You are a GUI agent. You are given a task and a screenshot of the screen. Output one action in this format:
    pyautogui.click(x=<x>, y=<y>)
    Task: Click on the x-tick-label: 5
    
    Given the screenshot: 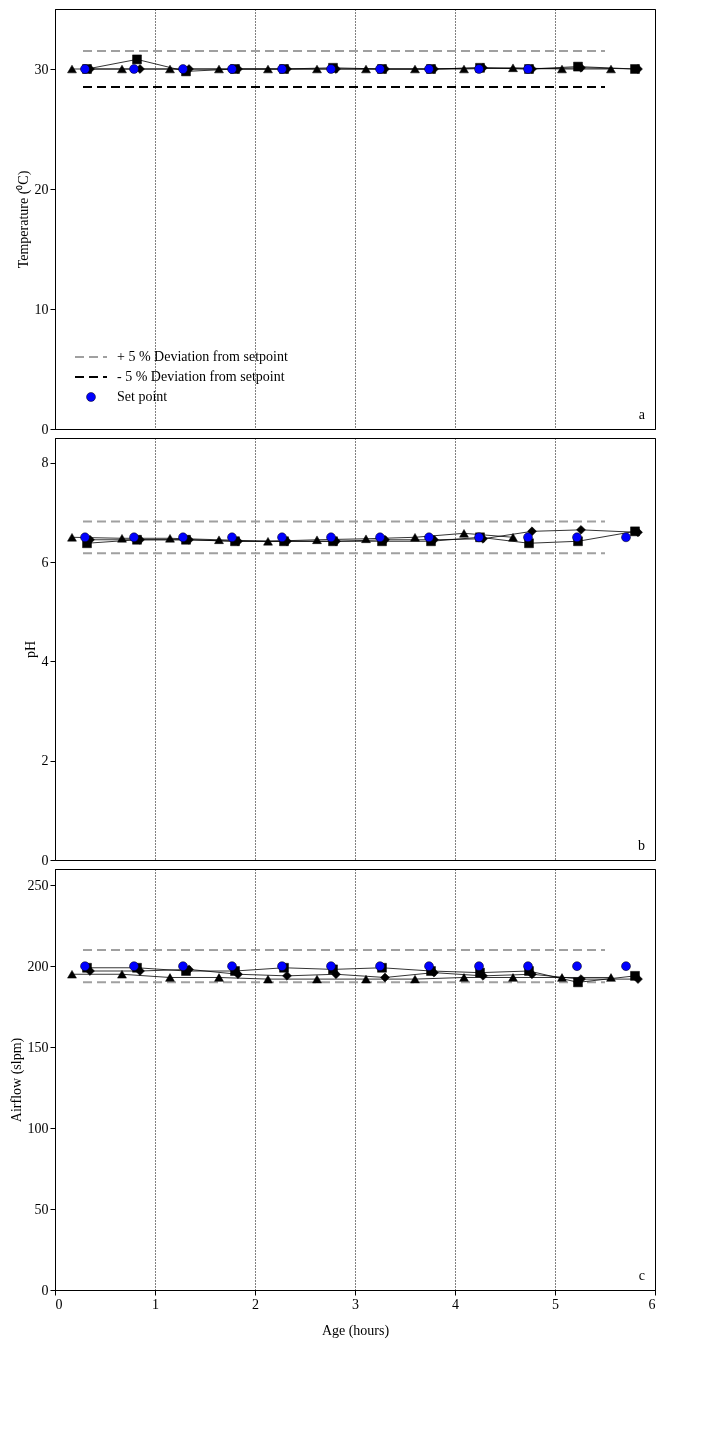 What is the action you would take?
    pyautogui.click(x=555, y=1304)
    